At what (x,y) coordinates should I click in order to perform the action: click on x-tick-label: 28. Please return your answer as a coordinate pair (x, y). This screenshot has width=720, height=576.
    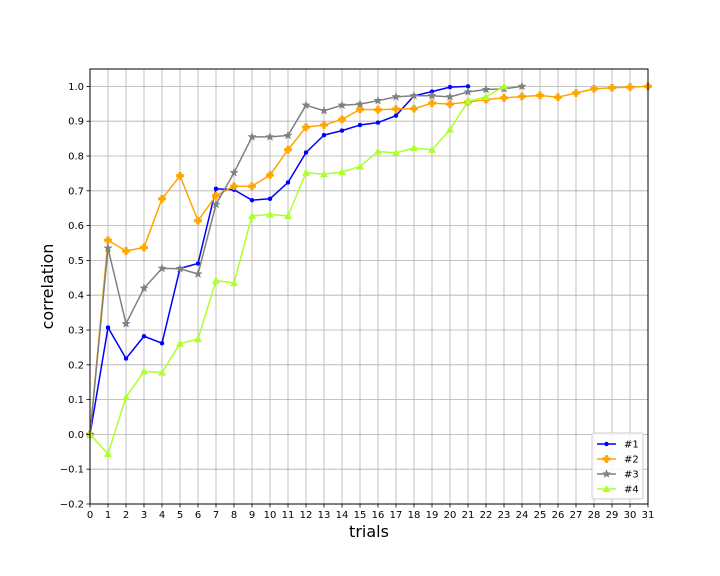
    Looking at the image, I should click on (594, 515).